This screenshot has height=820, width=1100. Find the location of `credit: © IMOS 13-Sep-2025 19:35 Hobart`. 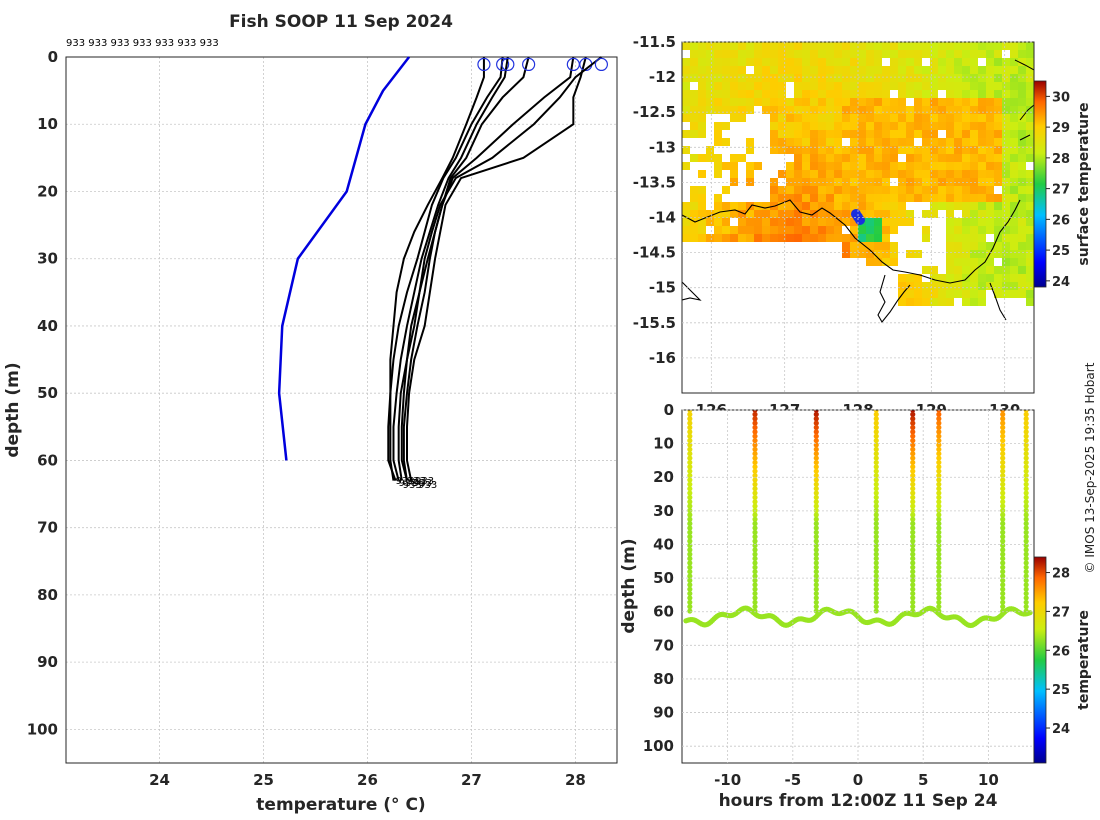

credit: © IMOS 13-Sep-2025 19:35 Hobart is located at coordinates (1090, 467).